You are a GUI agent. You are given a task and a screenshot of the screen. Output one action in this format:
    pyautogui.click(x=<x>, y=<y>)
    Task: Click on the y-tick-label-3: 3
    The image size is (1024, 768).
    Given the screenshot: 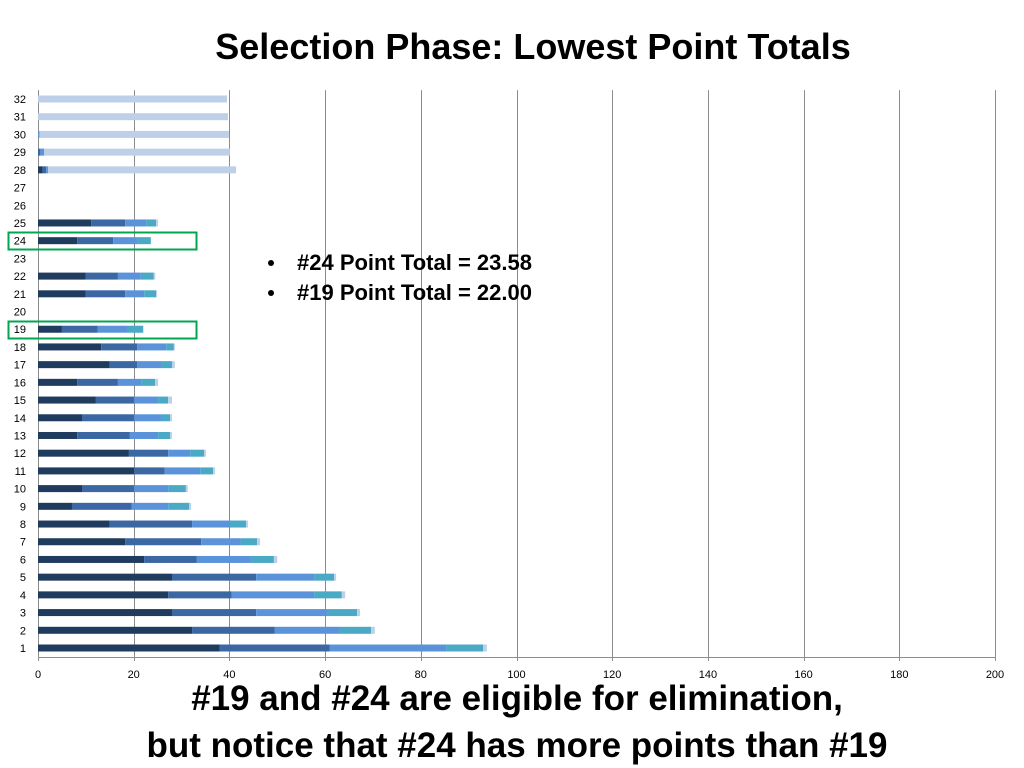 What is the action you would take?
    pyautogui.click(x=23, y=614)
    